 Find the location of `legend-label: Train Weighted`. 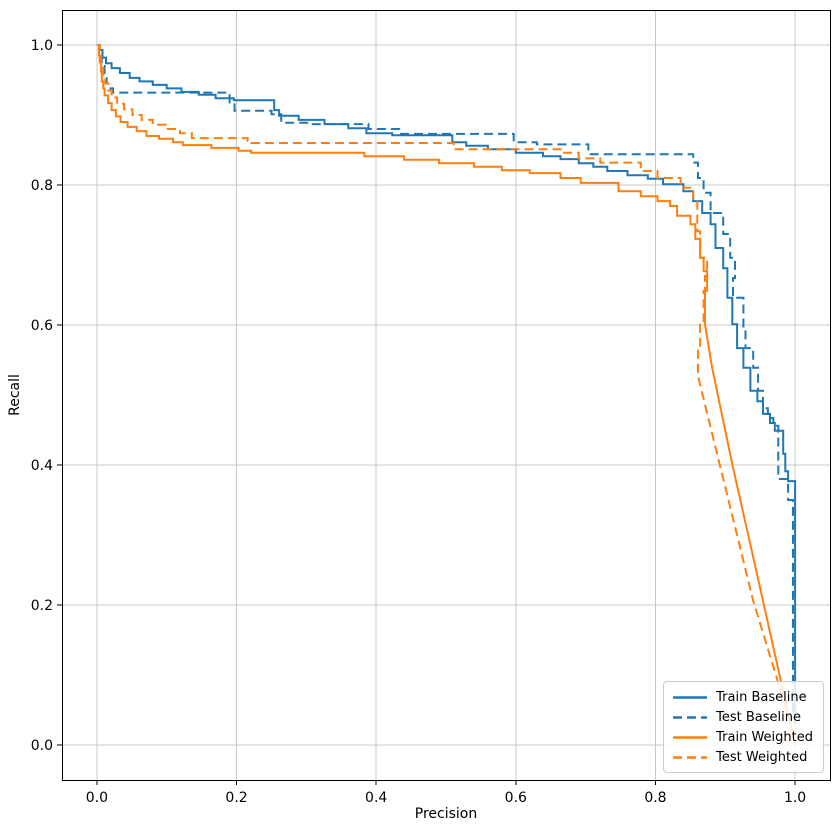

legend-label: Train Weighted is located at coordinates (764, 737).